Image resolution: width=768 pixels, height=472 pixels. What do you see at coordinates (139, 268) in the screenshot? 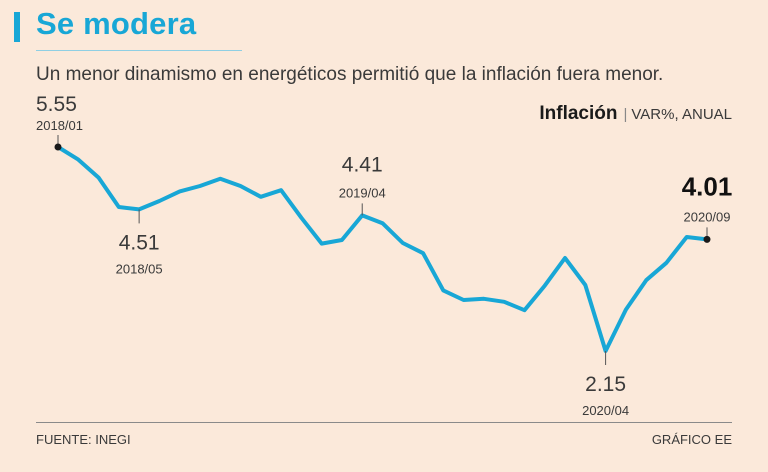
I see `annotation-date-2018/05: 2018/05` at bounding box center [139, 268].